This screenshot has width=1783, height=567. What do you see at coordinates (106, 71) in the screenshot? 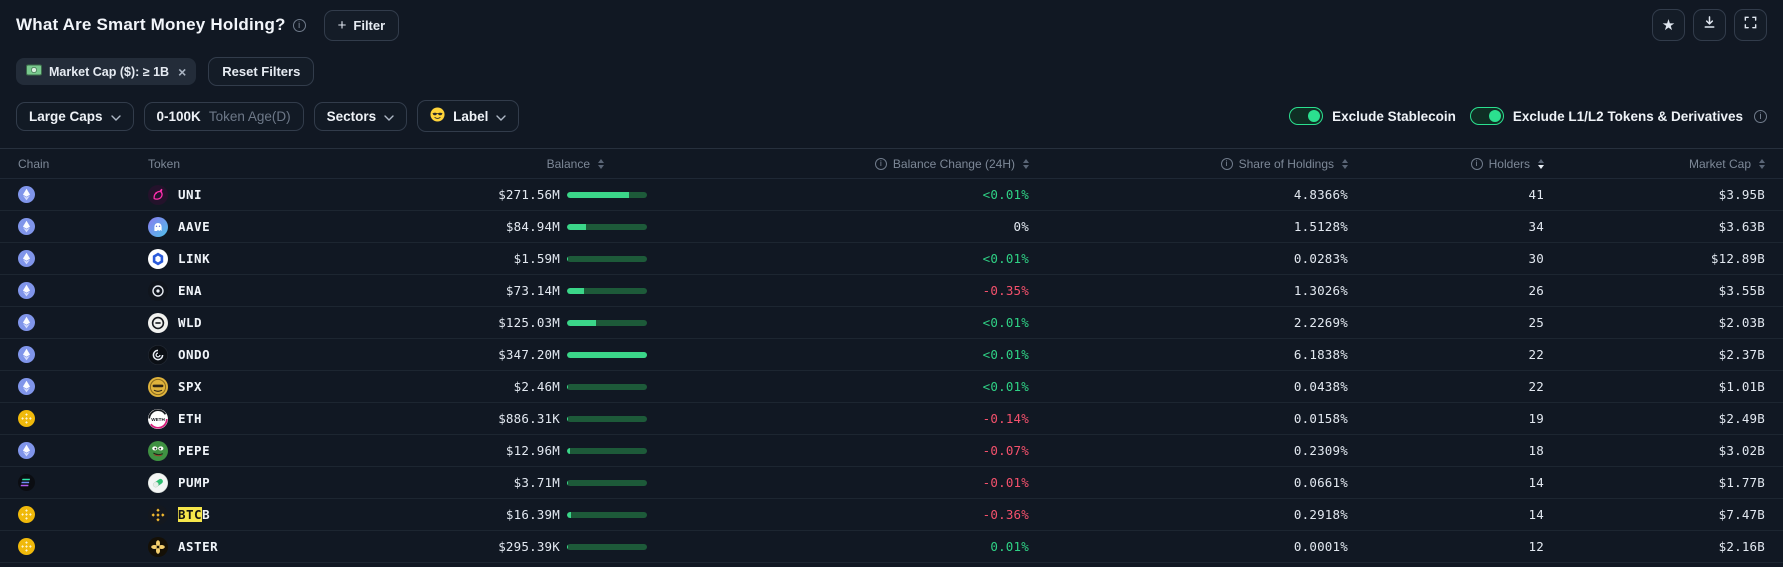
I see `market-cap-filter-chip: Market Cap ($): ≥ 1B ×` at bounding box center [106, 71].